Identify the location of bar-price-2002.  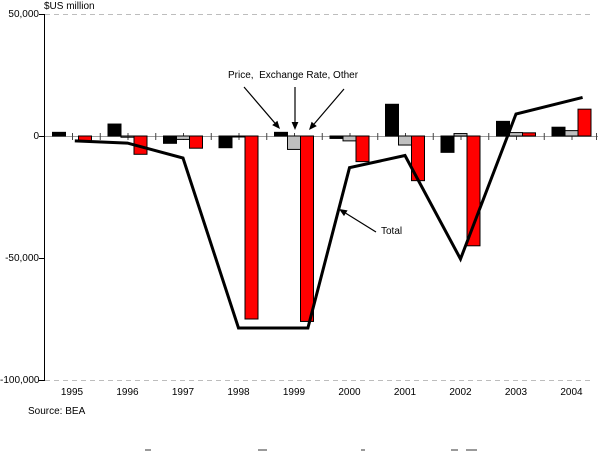
(447, 144).